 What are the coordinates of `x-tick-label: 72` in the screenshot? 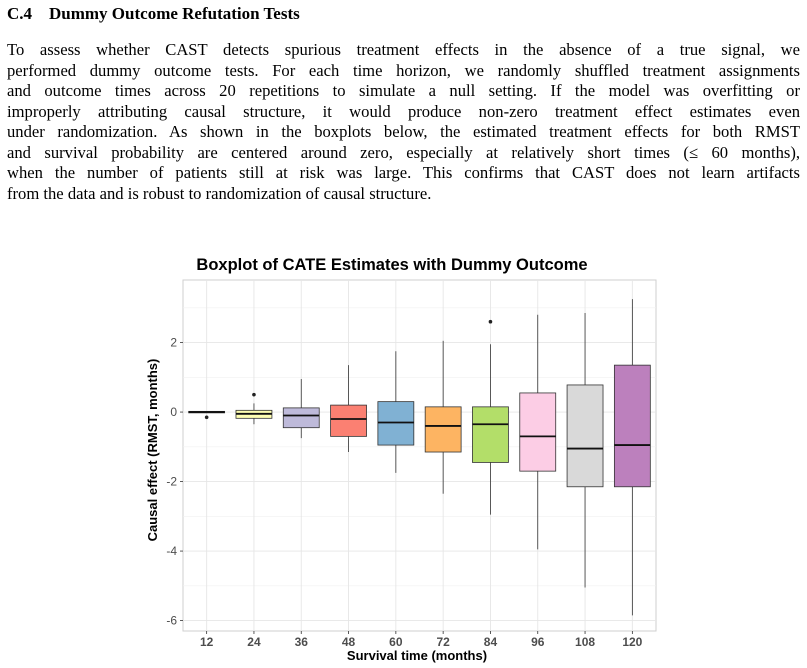 It's located at (443, 642).